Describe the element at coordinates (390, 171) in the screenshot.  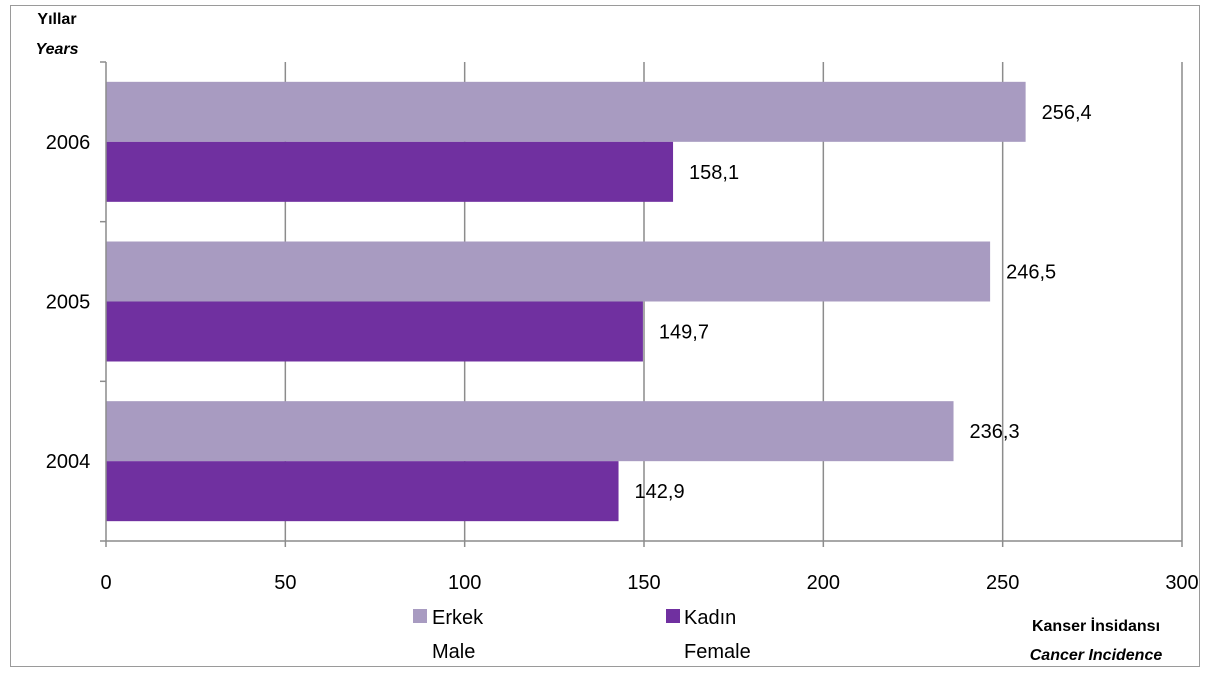
I see `bar-female-2006` at that location.